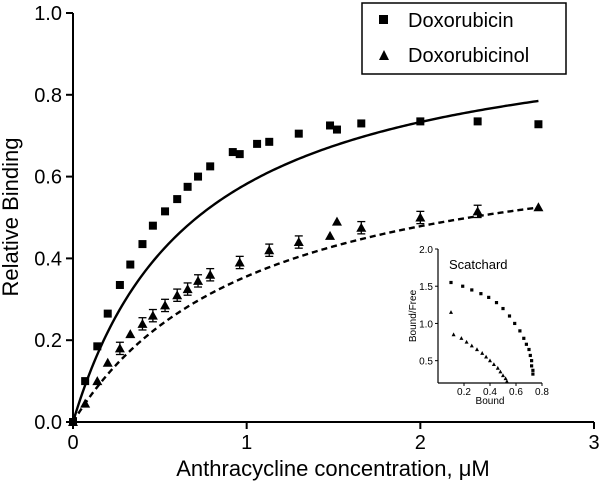 Image resolution: width=600 pixels, height=495 pixels. I want to click on y-tick-label: 0.6, so click(48, 178).